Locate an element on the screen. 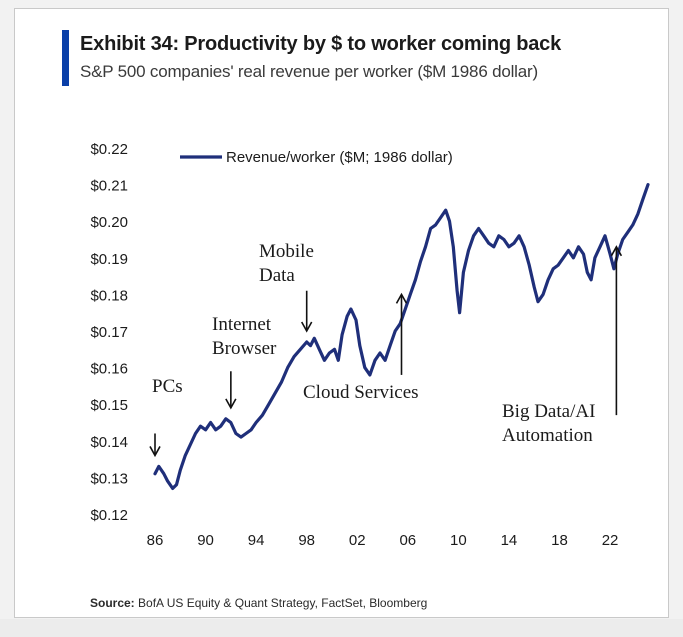  title-accent-bar is located at coordinates (65, 58).